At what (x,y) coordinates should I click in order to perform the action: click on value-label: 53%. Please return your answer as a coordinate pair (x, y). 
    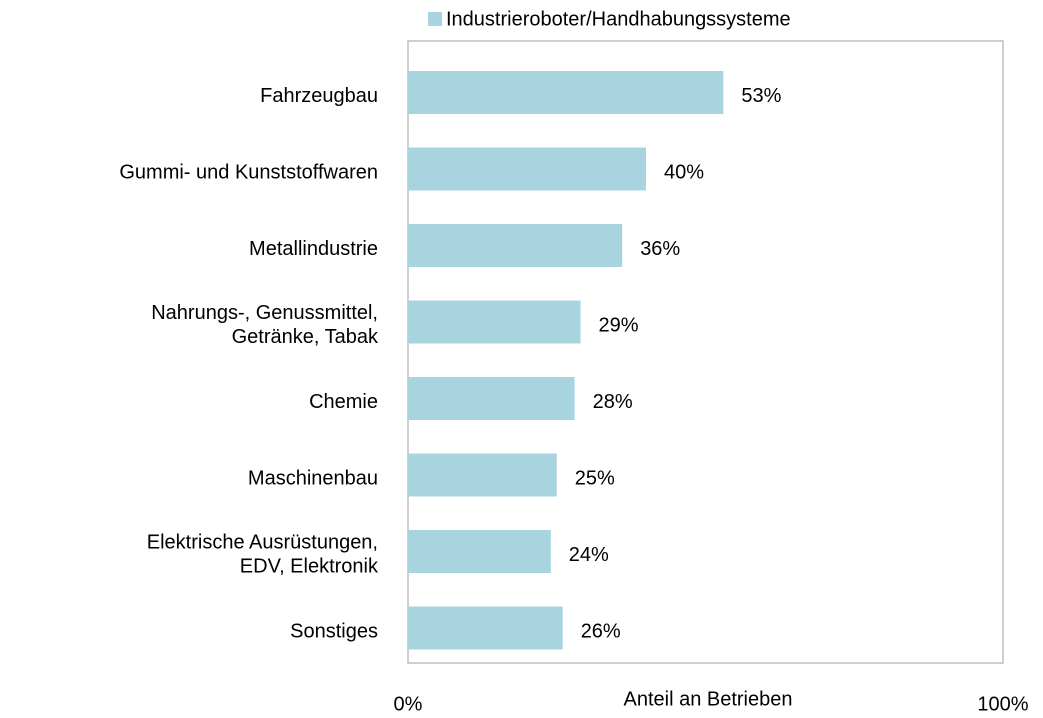
    Looking at the image, I should click on (761, 96).